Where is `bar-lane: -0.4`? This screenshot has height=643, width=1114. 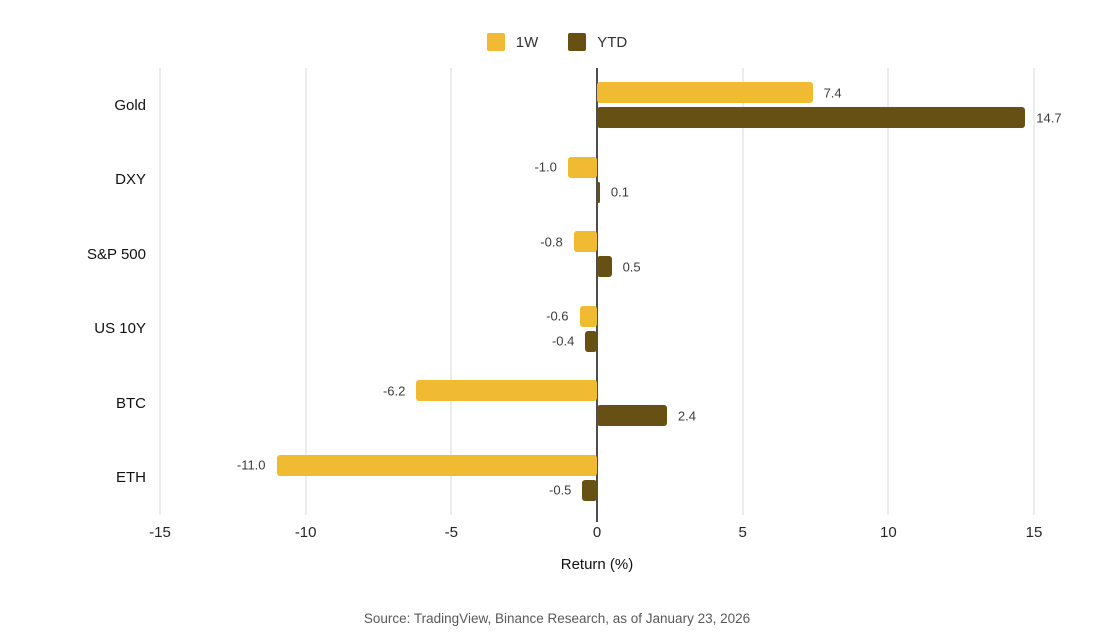
bar-lane: -0.4 is located at coordinates (597, 341).